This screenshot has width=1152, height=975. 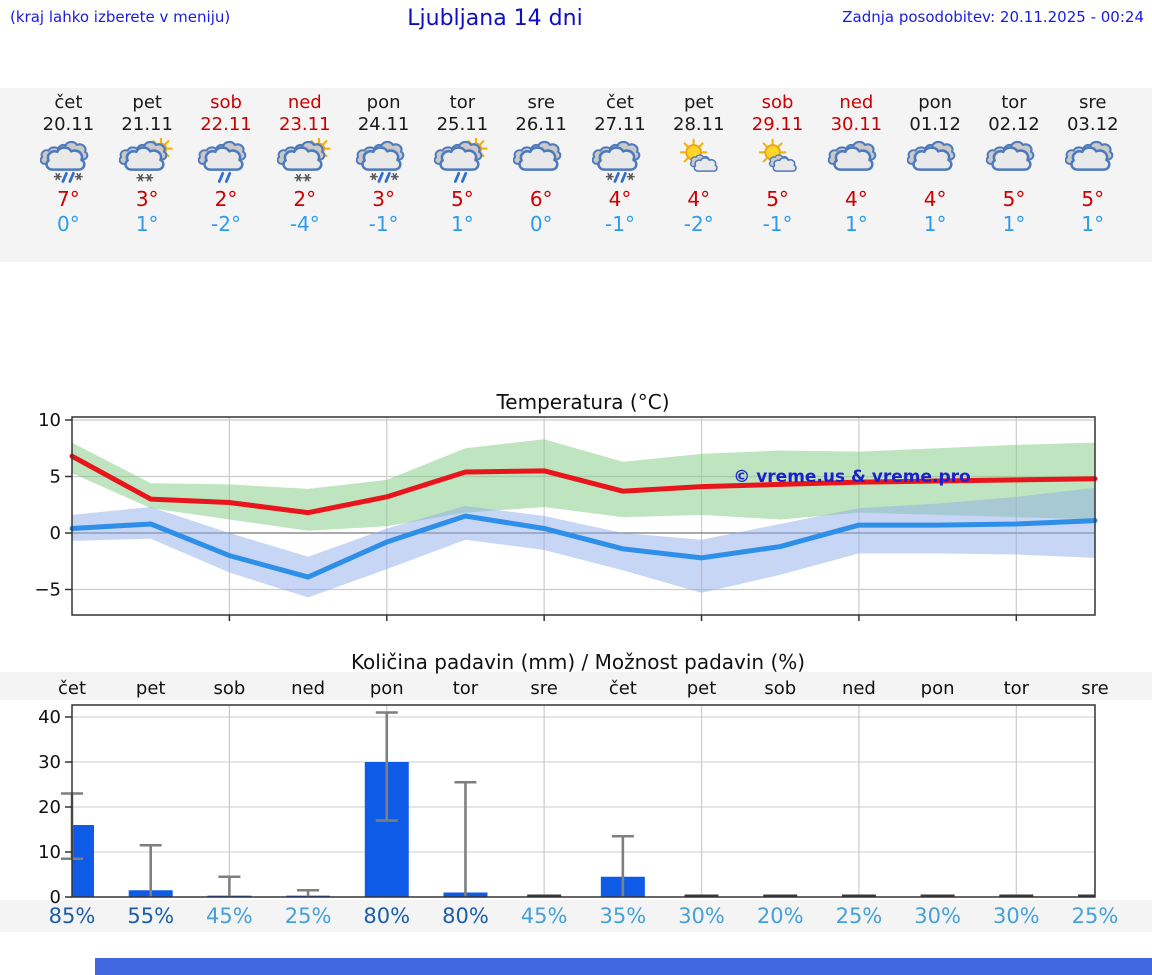 I want to click on day-date: 28.11, so click(x=699, y=124).